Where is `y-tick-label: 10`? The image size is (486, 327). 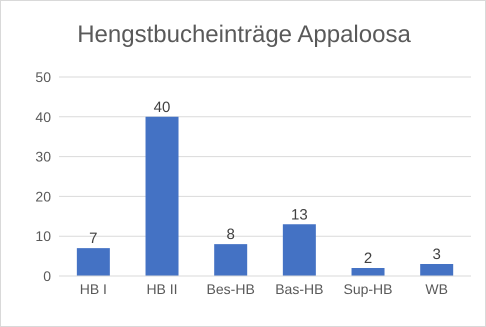
y-tick-label: 10 is located at coordinates (43, 236).